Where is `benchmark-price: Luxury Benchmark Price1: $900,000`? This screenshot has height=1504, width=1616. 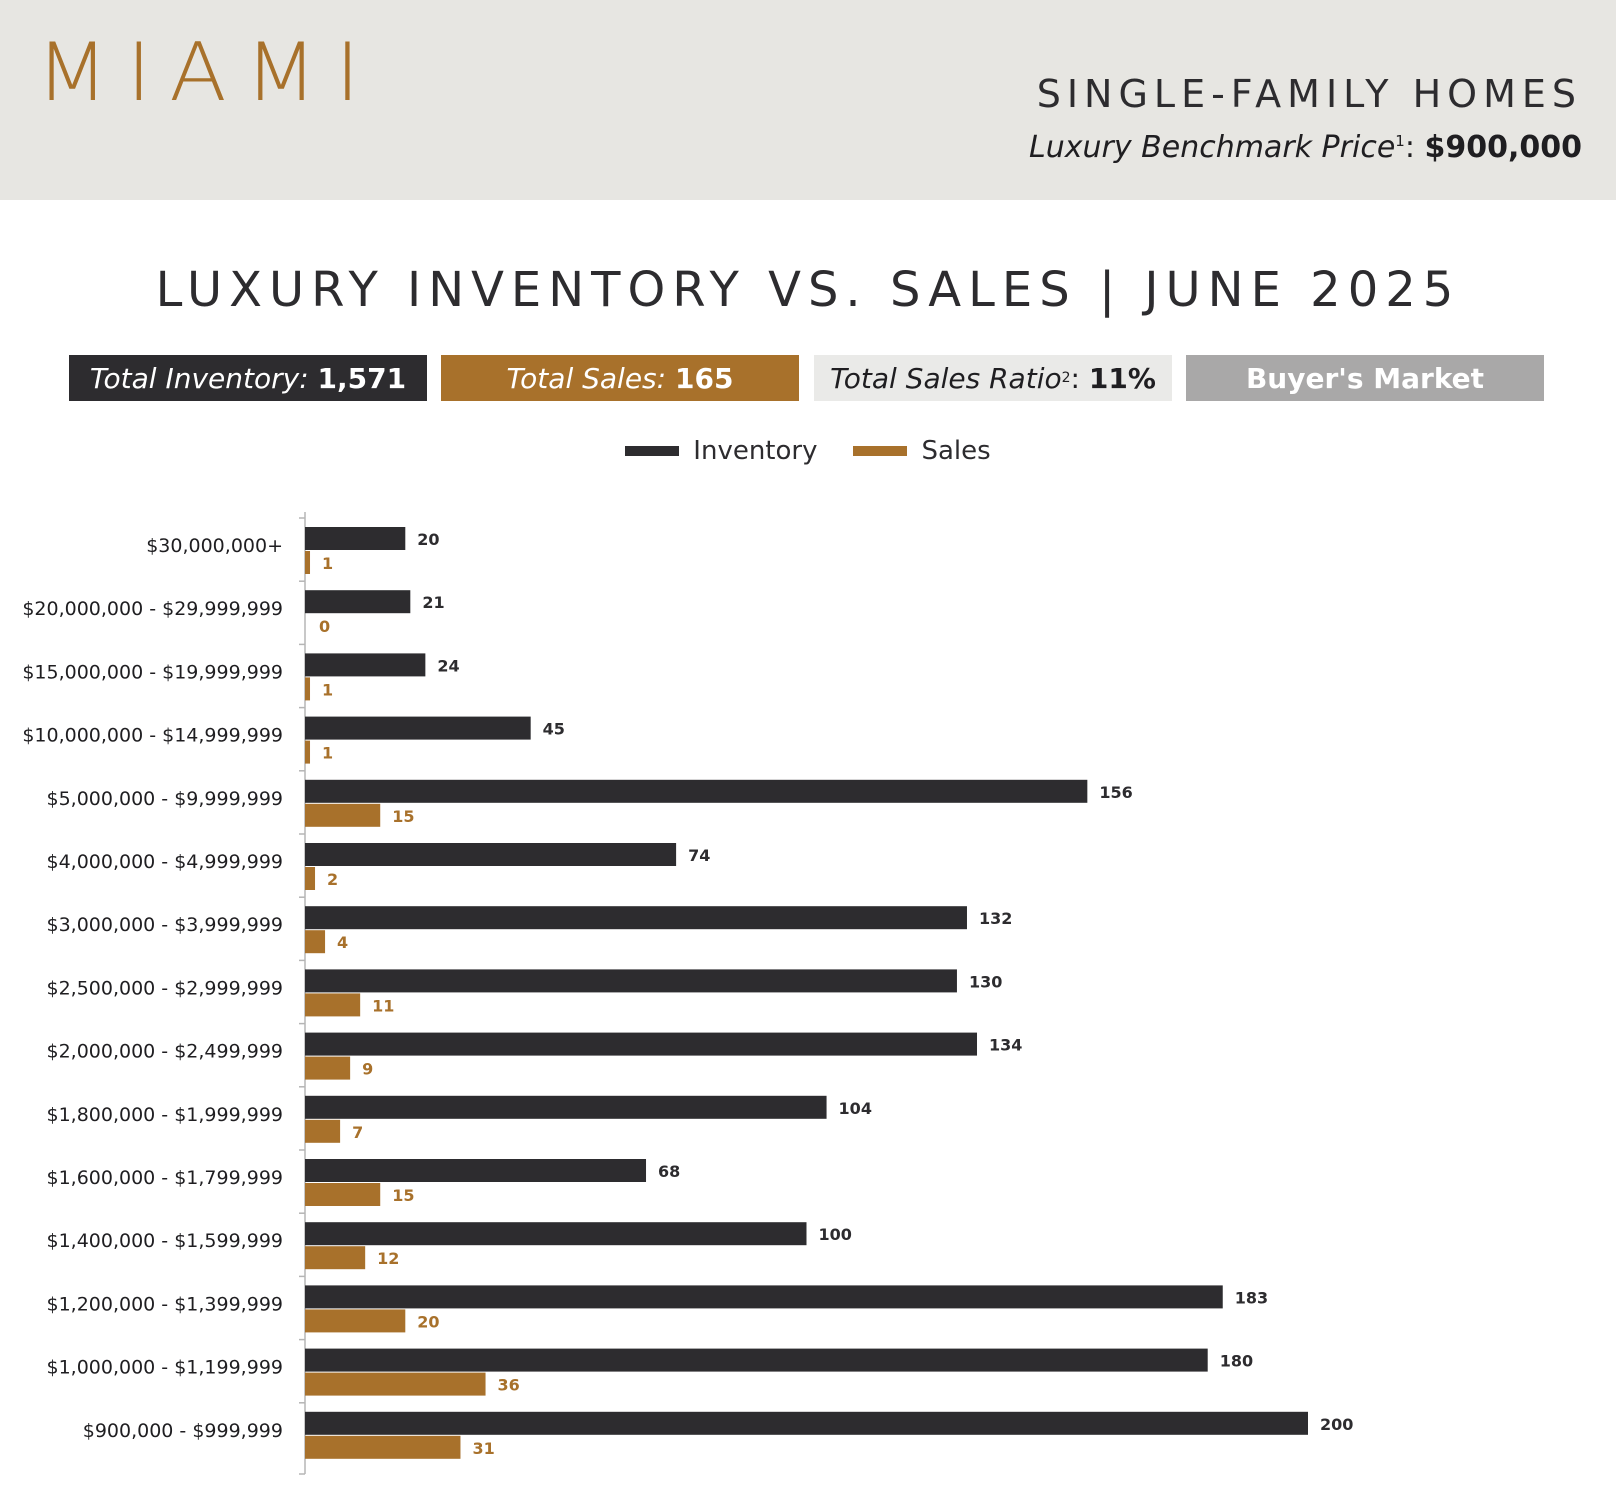
benchmark-price: Luxury Benchmark Price1: $900,000 is located at coordinates (1305, 147).